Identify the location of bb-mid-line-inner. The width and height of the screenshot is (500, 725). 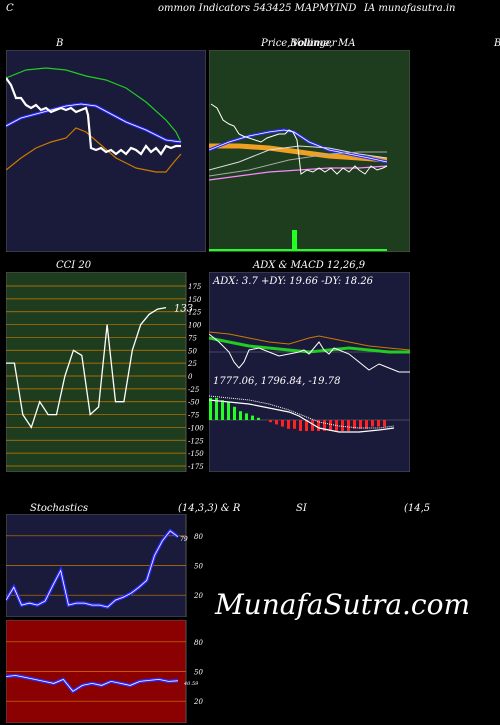
(94, 123).